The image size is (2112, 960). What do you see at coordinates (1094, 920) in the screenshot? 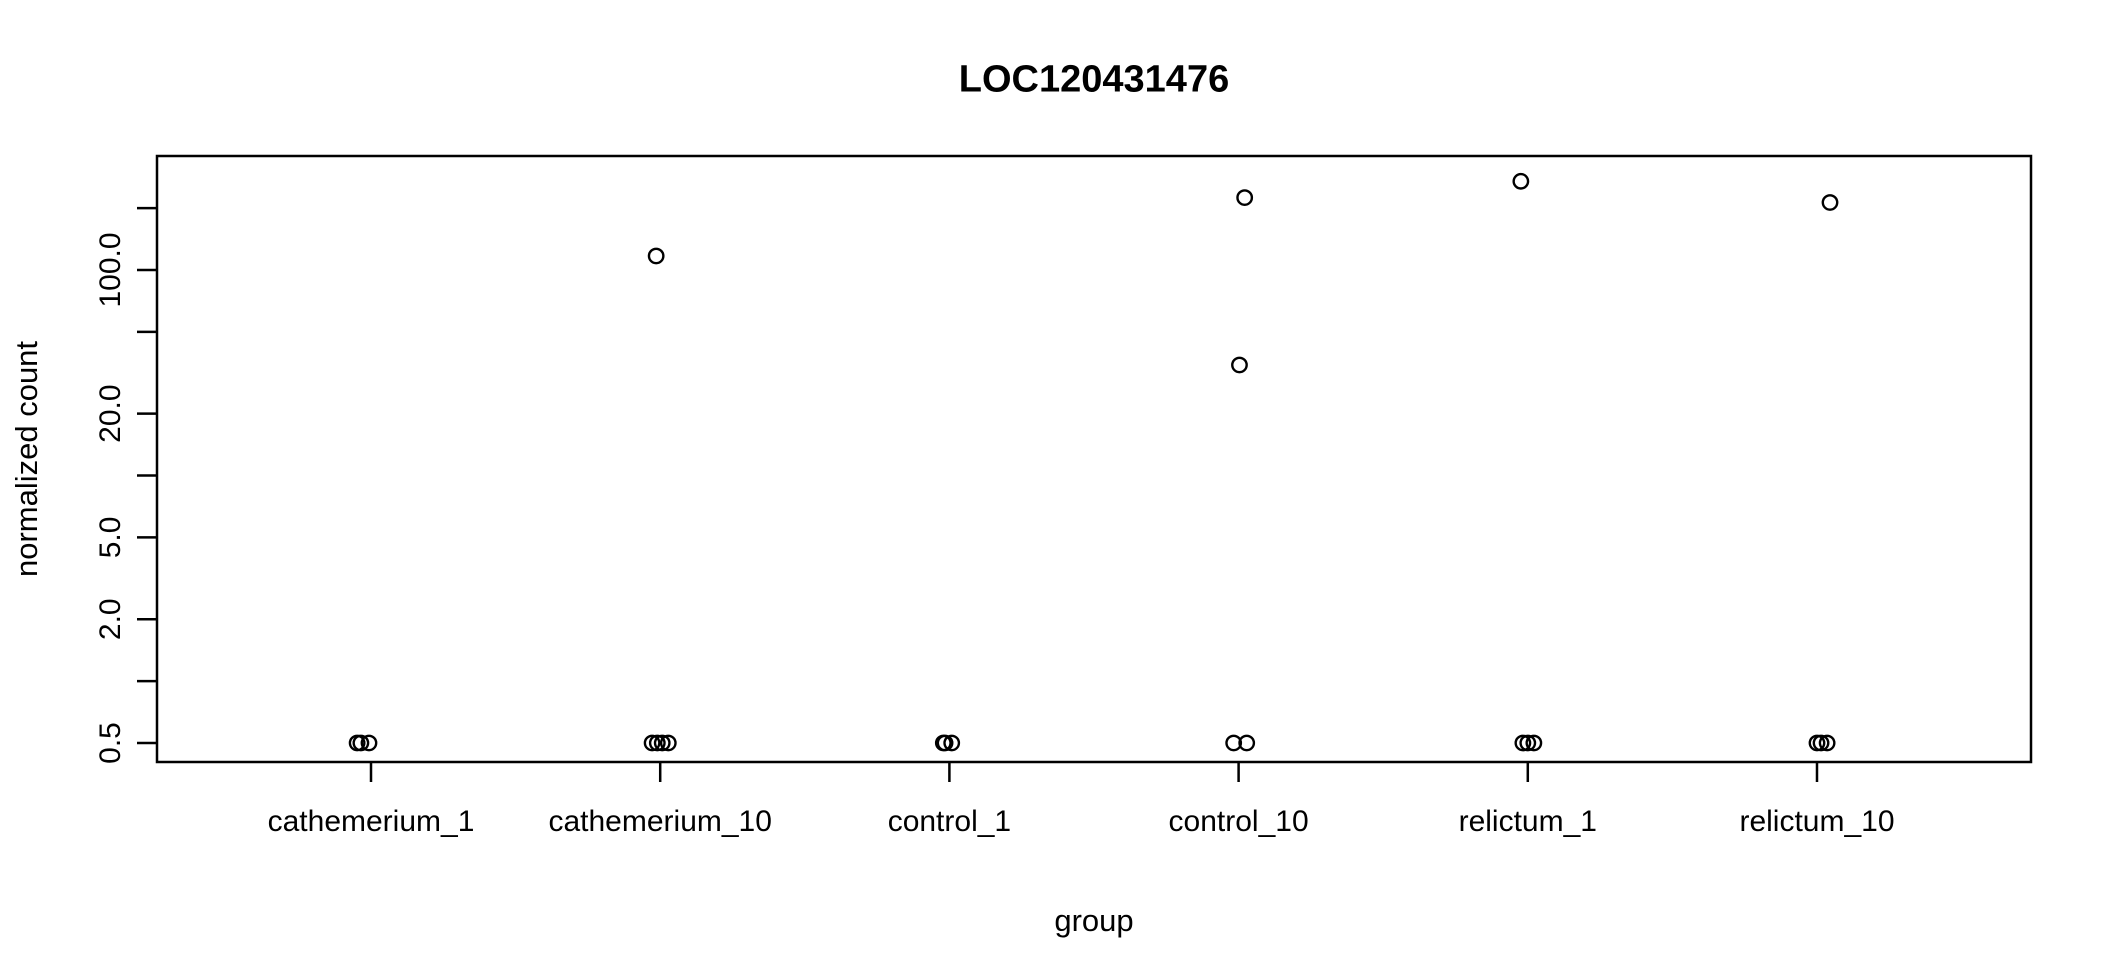
I see `x-axis-label: group` at bounding box center [1094, 920].